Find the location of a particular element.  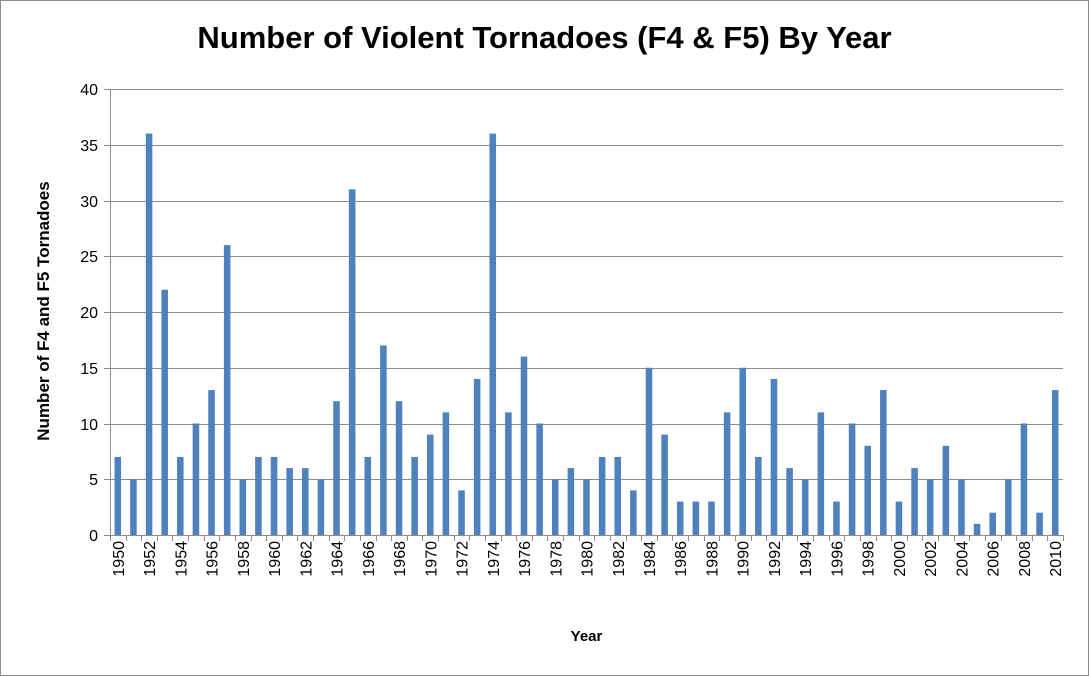

bar-2007 is located at coordinates (1008, 507).